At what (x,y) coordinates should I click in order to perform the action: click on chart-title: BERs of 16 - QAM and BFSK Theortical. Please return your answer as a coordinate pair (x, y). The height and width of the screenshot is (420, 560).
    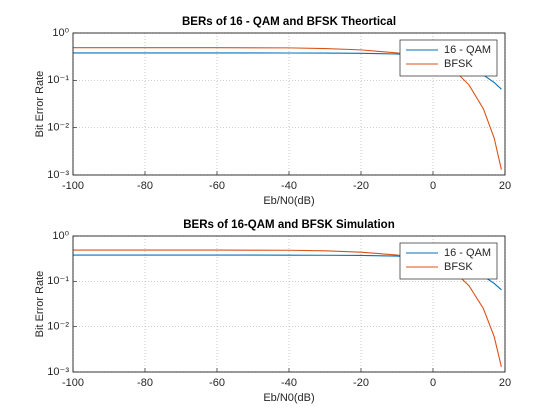
    Looking at the image, I should click on (289, 22).